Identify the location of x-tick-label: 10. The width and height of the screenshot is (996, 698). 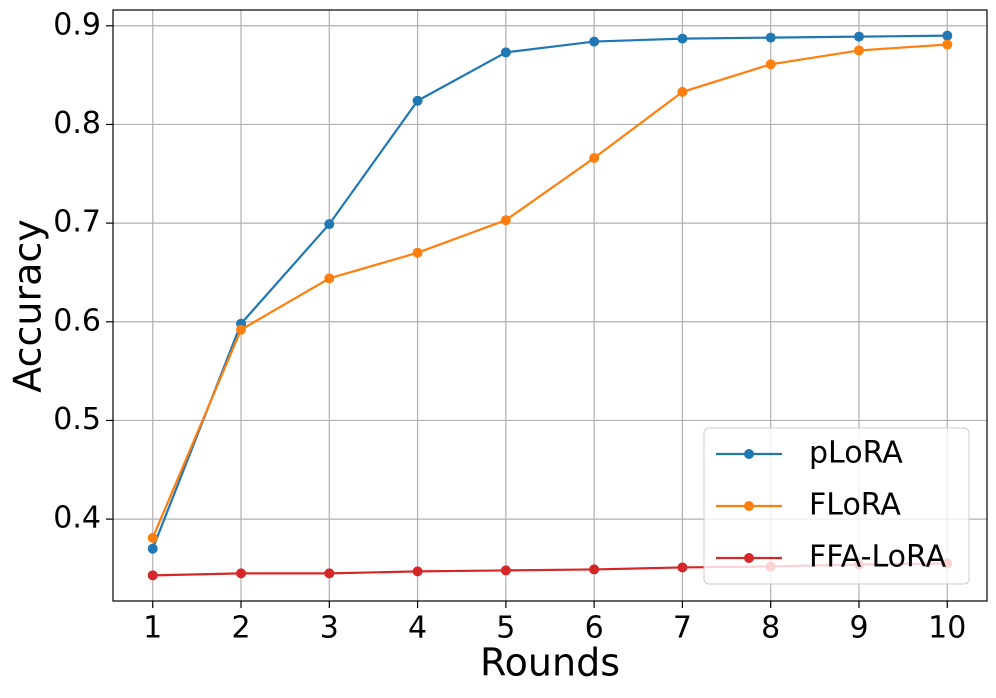
(947, 628).